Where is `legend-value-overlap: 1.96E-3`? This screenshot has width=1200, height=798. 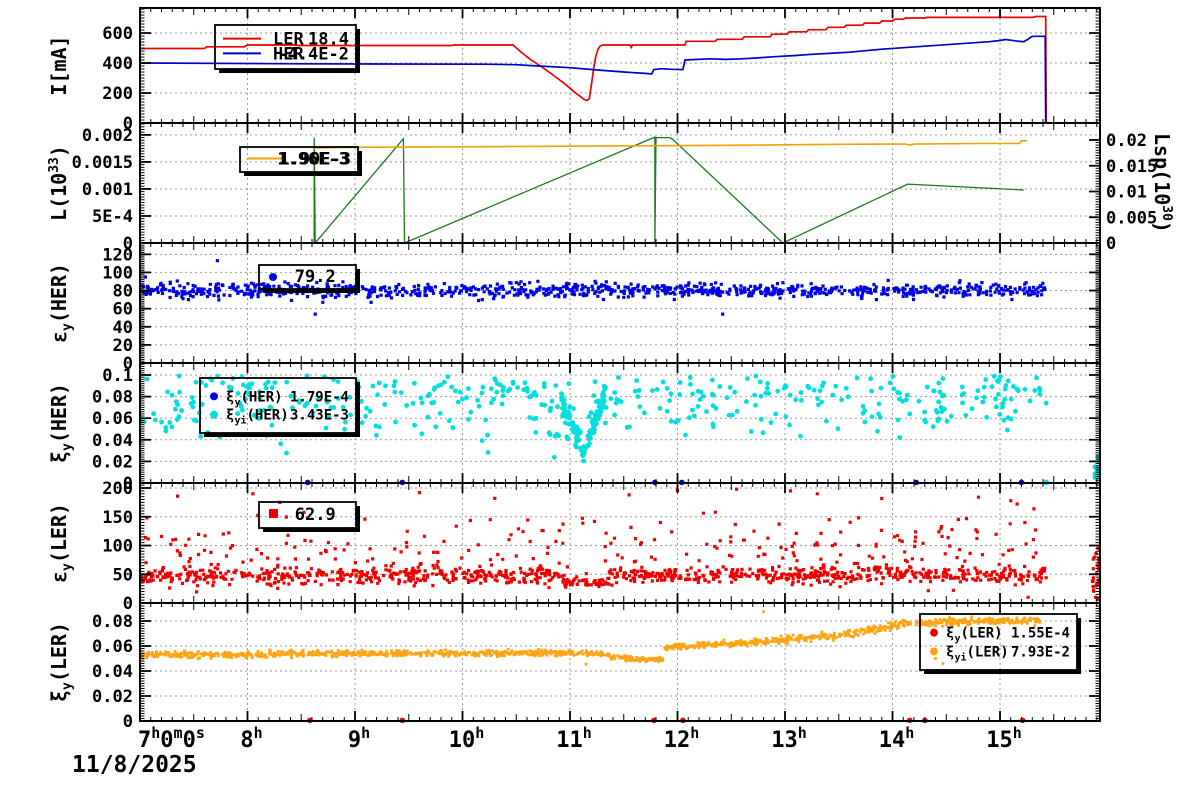
legend-value-overlap: 1.96E-3 is located at coordinates (313, 160).